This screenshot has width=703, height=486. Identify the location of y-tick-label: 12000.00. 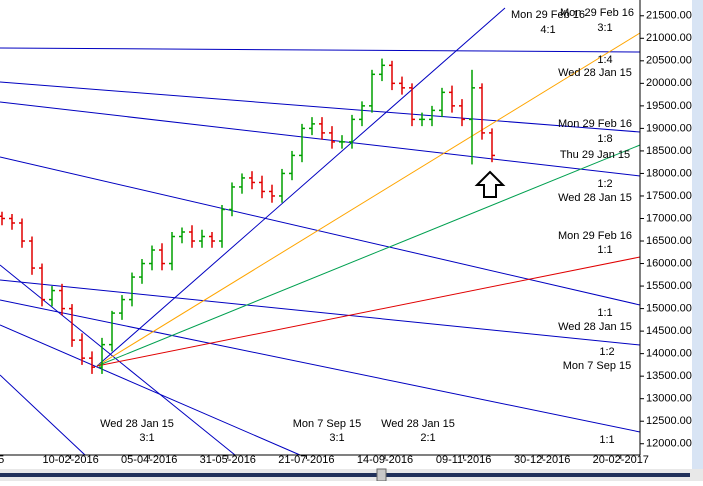
(669, 444).